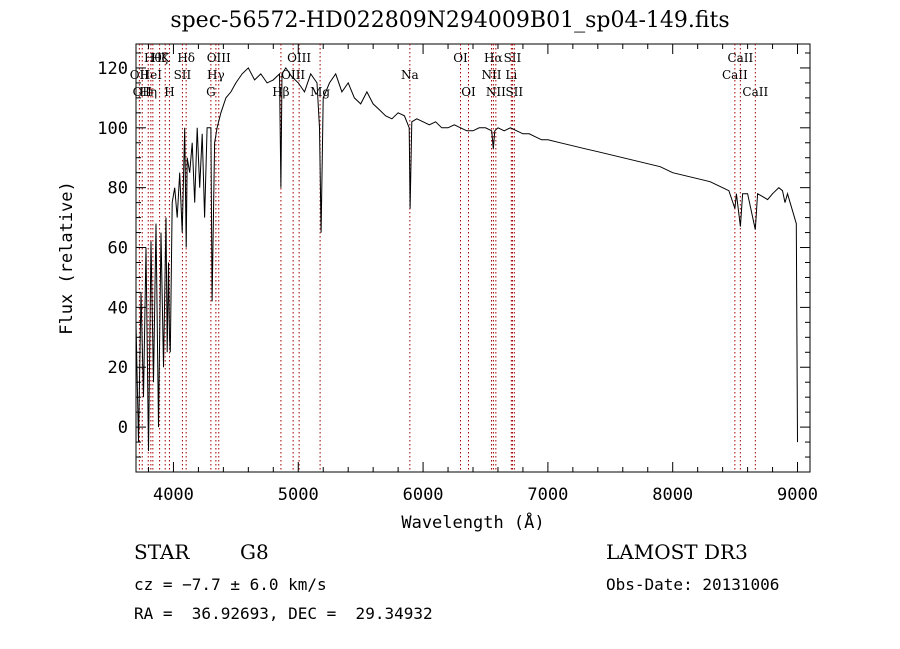  What do you see at coordinates (511, 75) in the screenshot?
I see `line-marker-label: Li` at bounding box center [511, 75].